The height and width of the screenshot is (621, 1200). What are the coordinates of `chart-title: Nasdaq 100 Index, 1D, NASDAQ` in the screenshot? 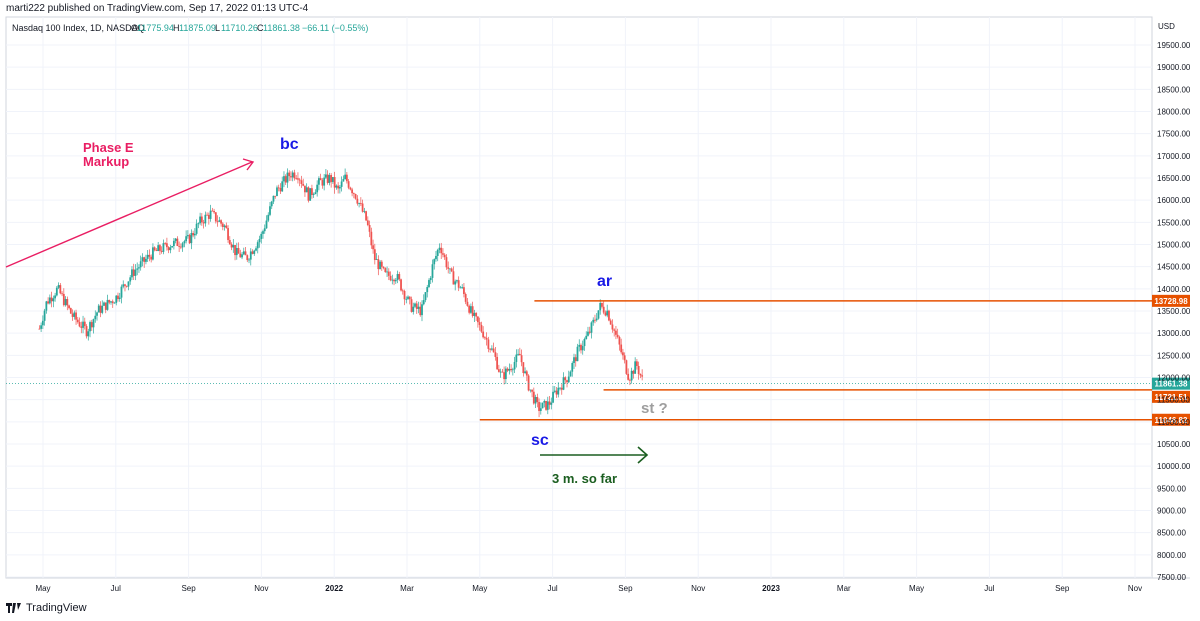 It's located at (78, 28).